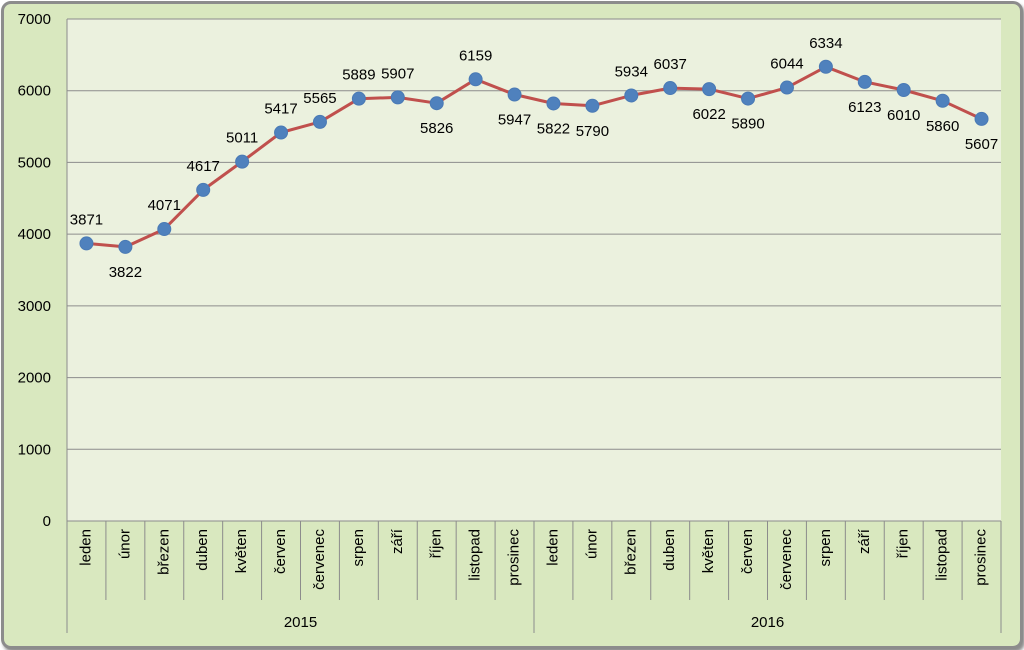 The image size is (1024, 650). Describe the element at coordinates (592, 131) in the screenshot. I see `data-label: 5790` at that location.